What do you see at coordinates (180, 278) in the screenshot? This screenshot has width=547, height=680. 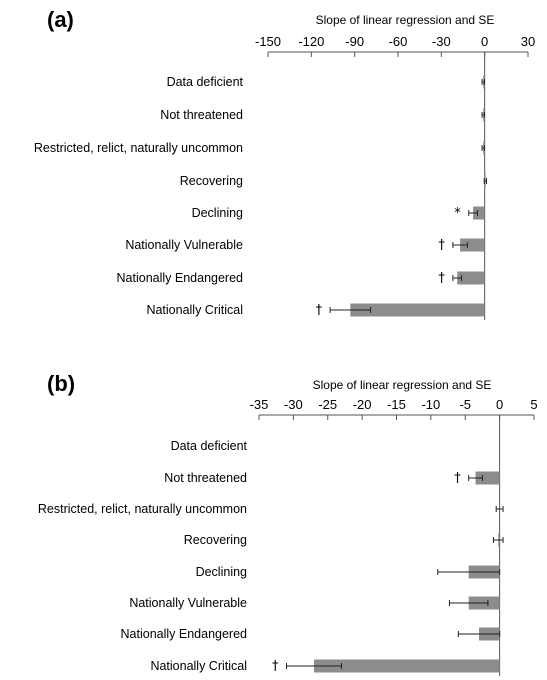 I see `panel-a-category-label: Nationally Endangered` at bounding box center [180, 278].